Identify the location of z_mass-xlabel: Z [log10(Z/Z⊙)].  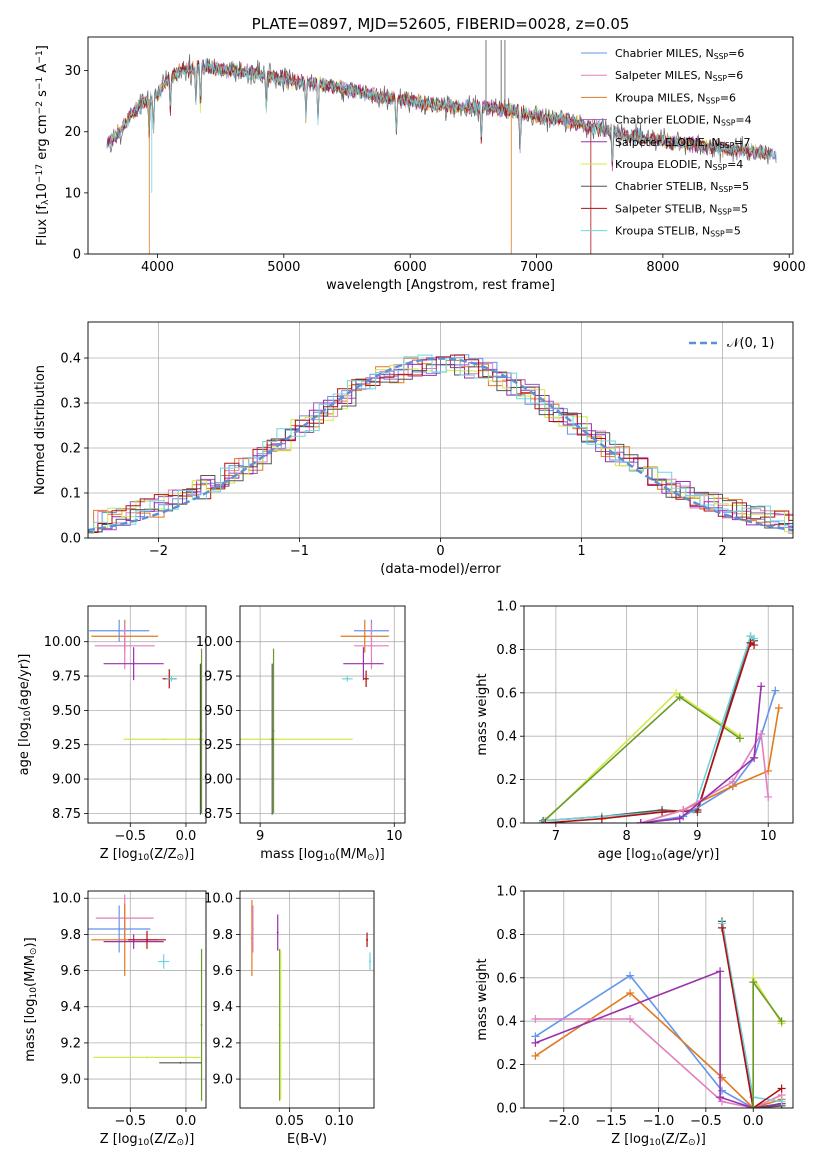
(147, 1140).